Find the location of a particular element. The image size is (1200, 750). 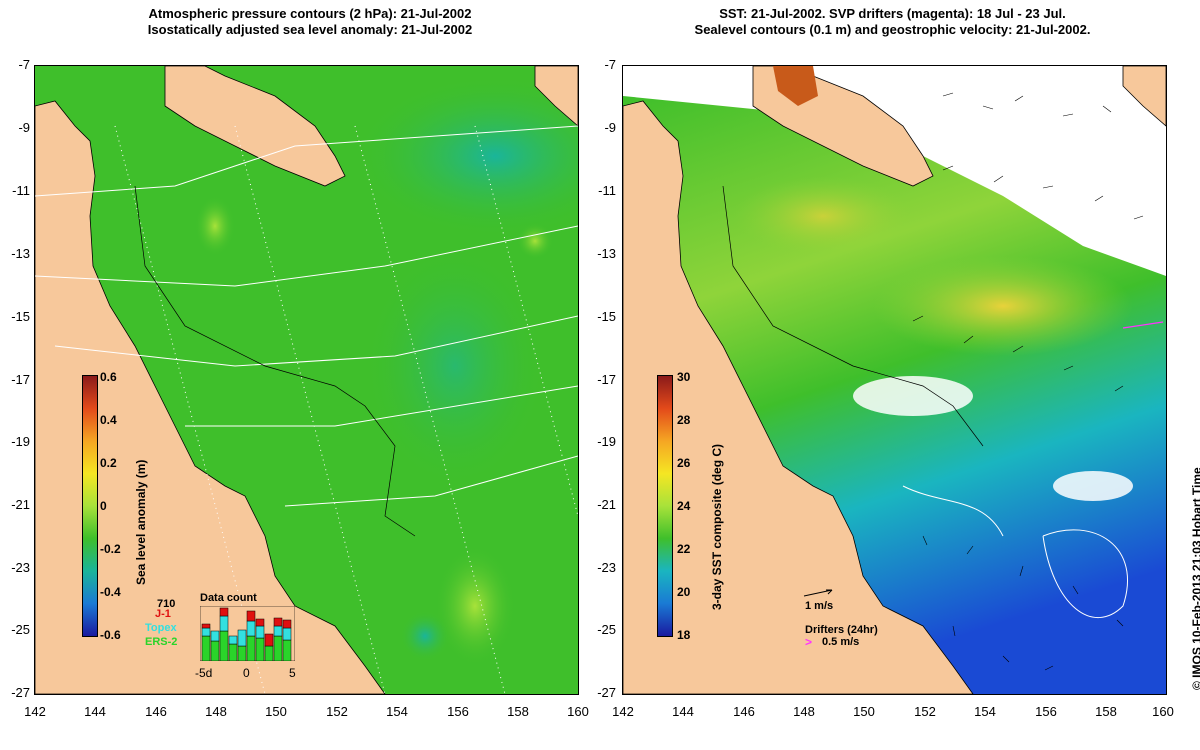

left-y-tick: -17 is located at coordinates (20, 379).